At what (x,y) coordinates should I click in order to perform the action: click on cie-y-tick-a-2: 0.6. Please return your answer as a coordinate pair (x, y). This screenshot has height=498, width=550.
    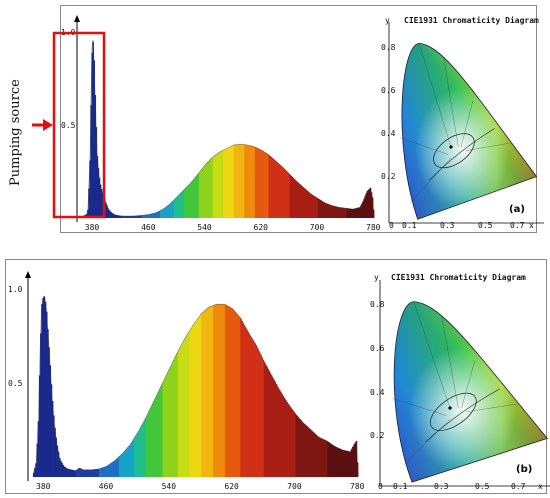
    Looking at the image, I should click on (388, 90).